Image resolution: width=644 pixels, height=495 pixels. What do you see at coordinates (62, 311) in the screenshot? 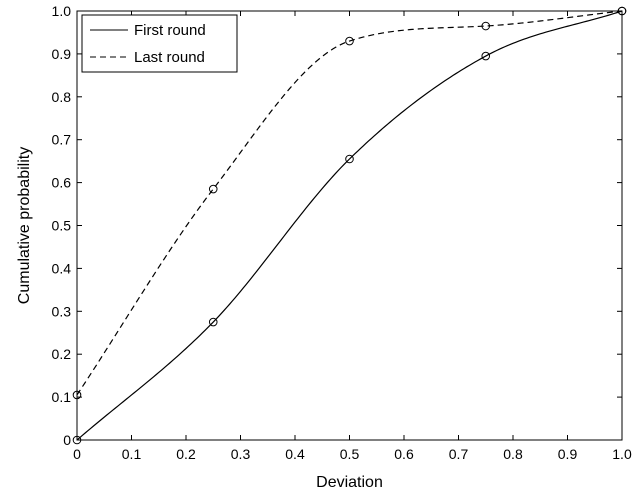
I see `y-tick-label: 0.3` at bounding box center [62, 311].